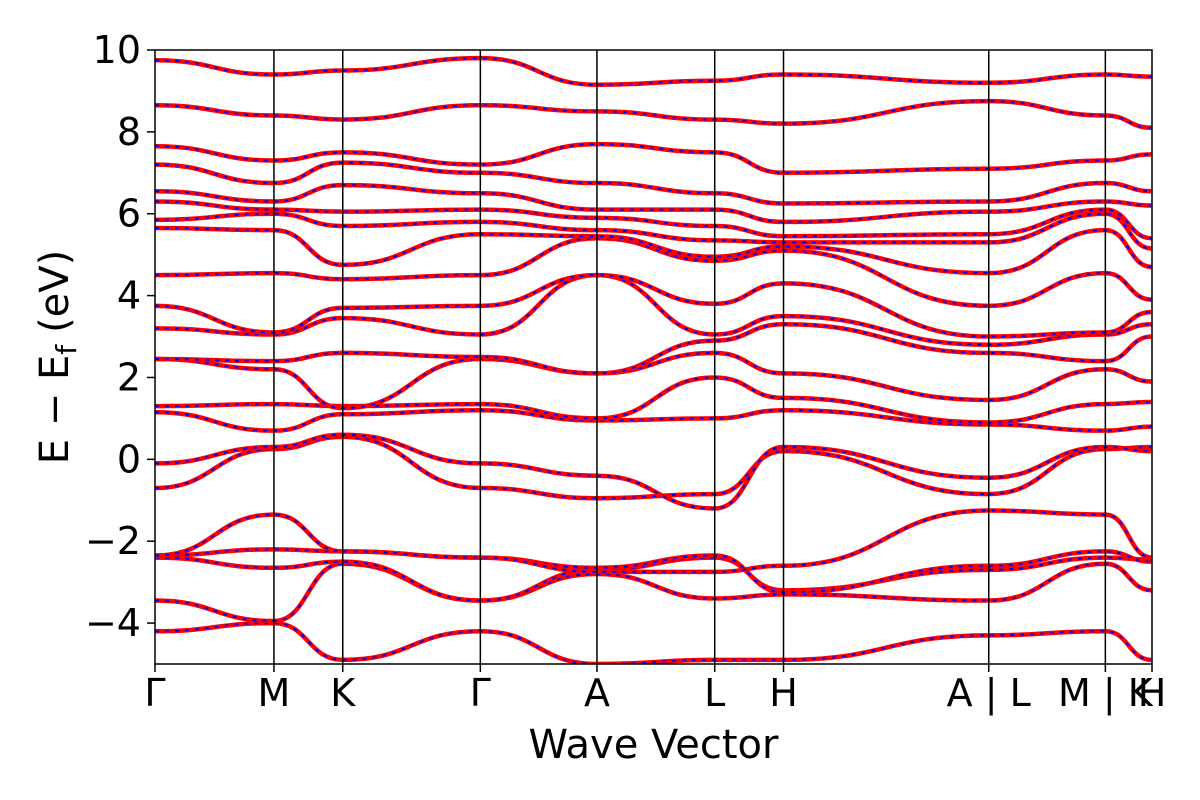  What do you see at coordinates (120, 336) in the screenshot?
I see `y-axis: −4 −2 0 2 4 6 8 10` at bounding box center [120, 336].